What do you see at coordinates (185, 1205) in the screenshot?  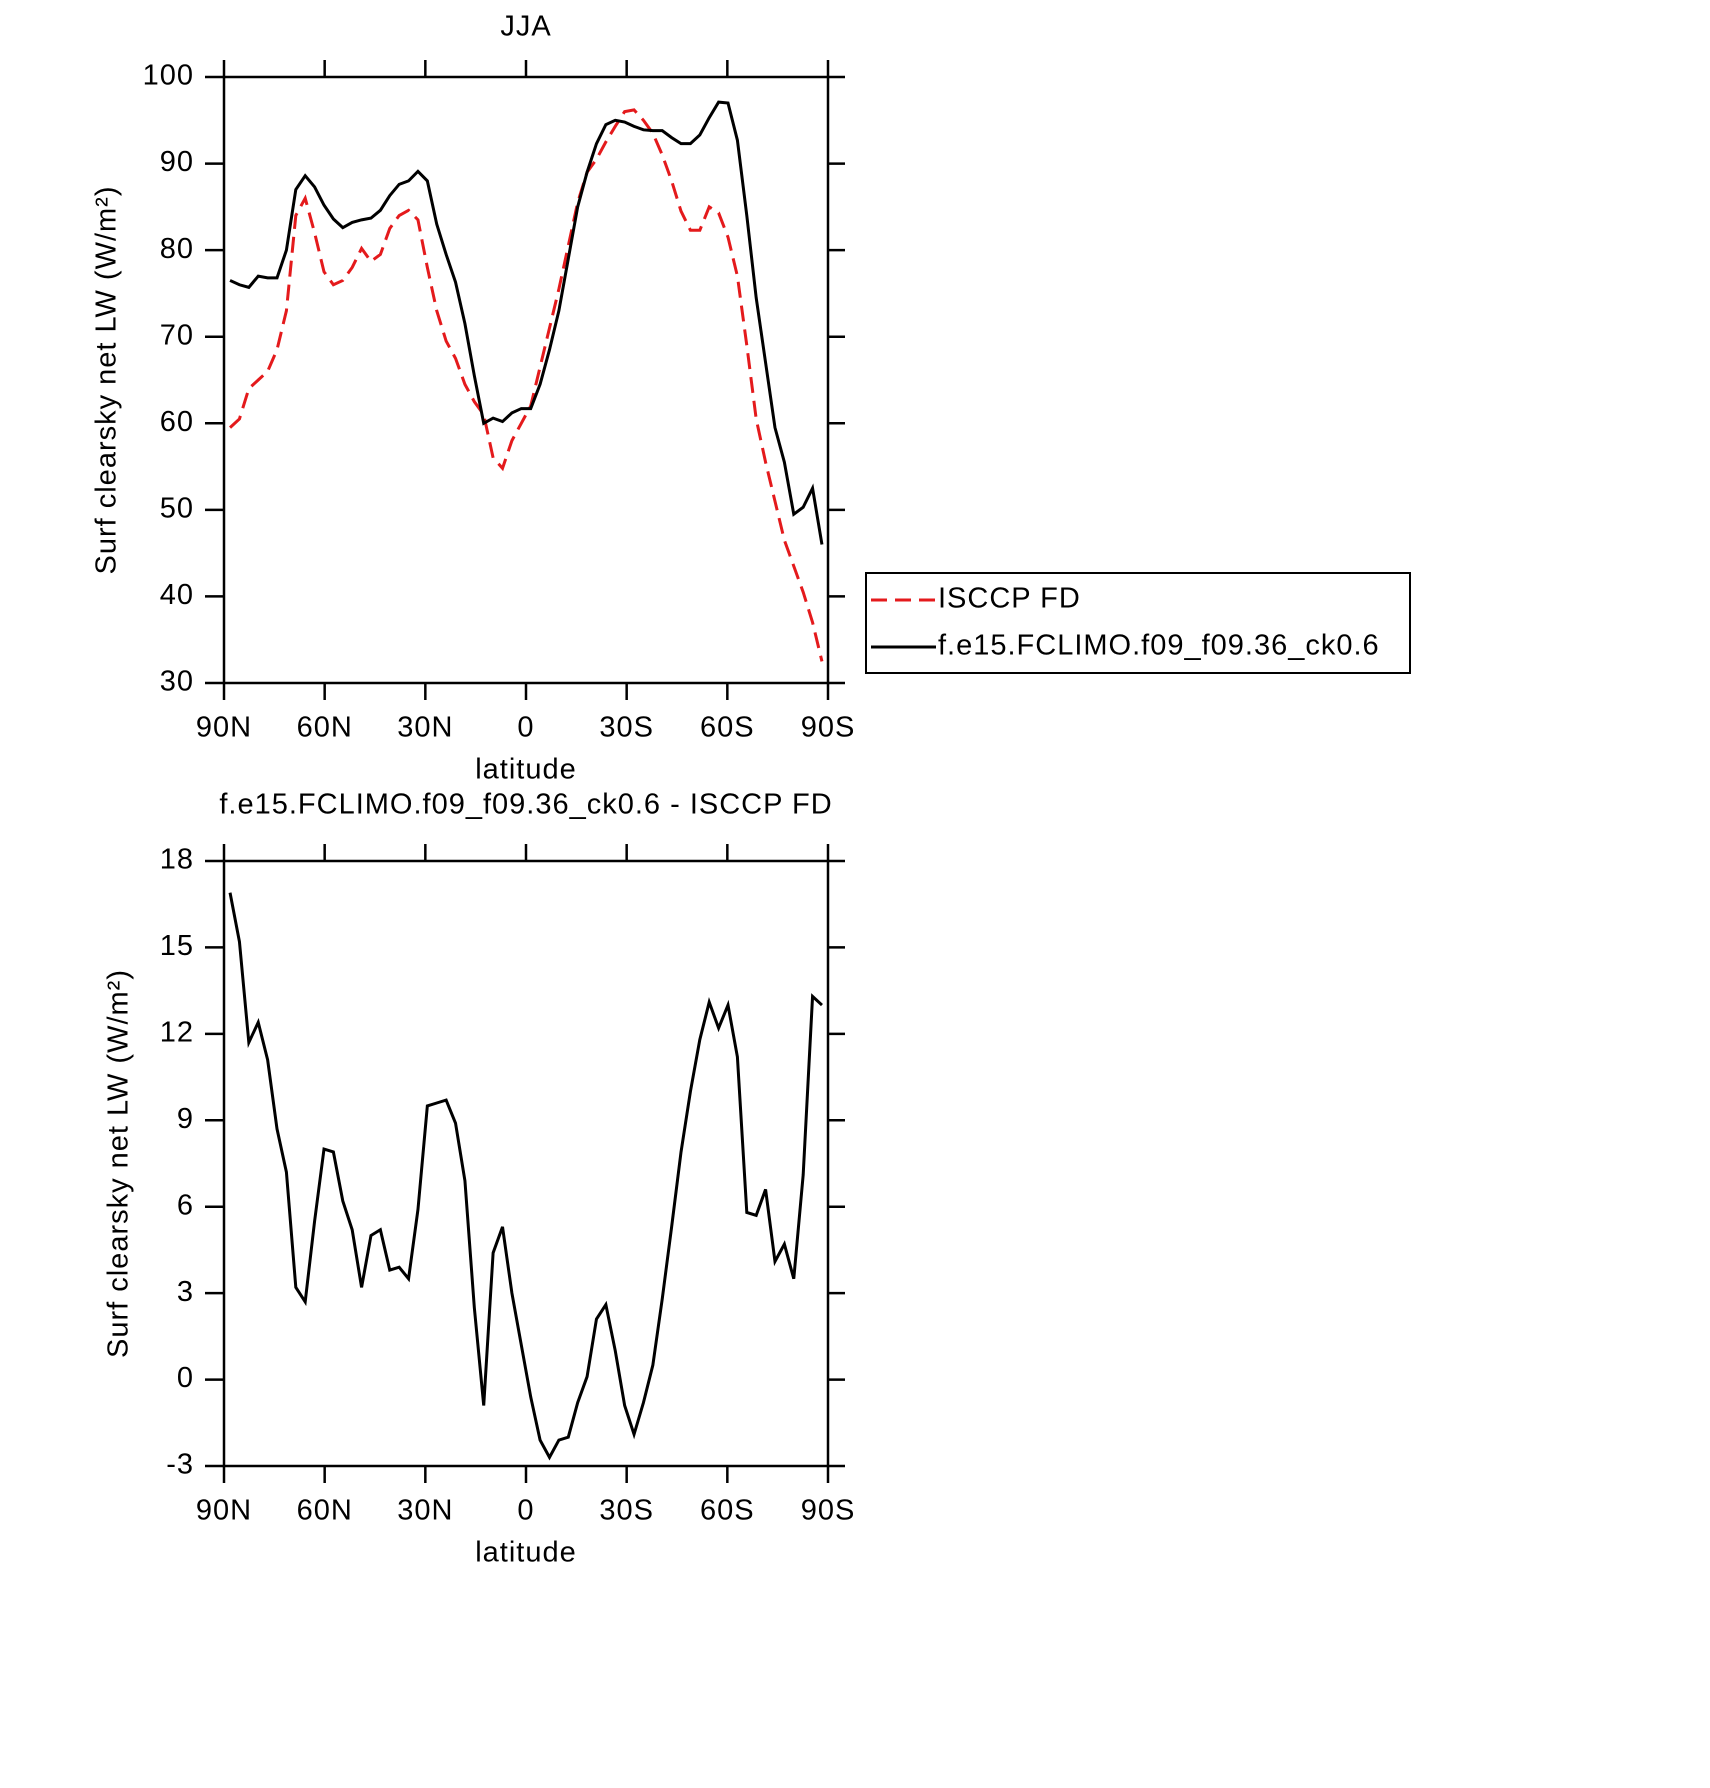 I see `y-tick-label: 6` at bounding box center [185, 1205].